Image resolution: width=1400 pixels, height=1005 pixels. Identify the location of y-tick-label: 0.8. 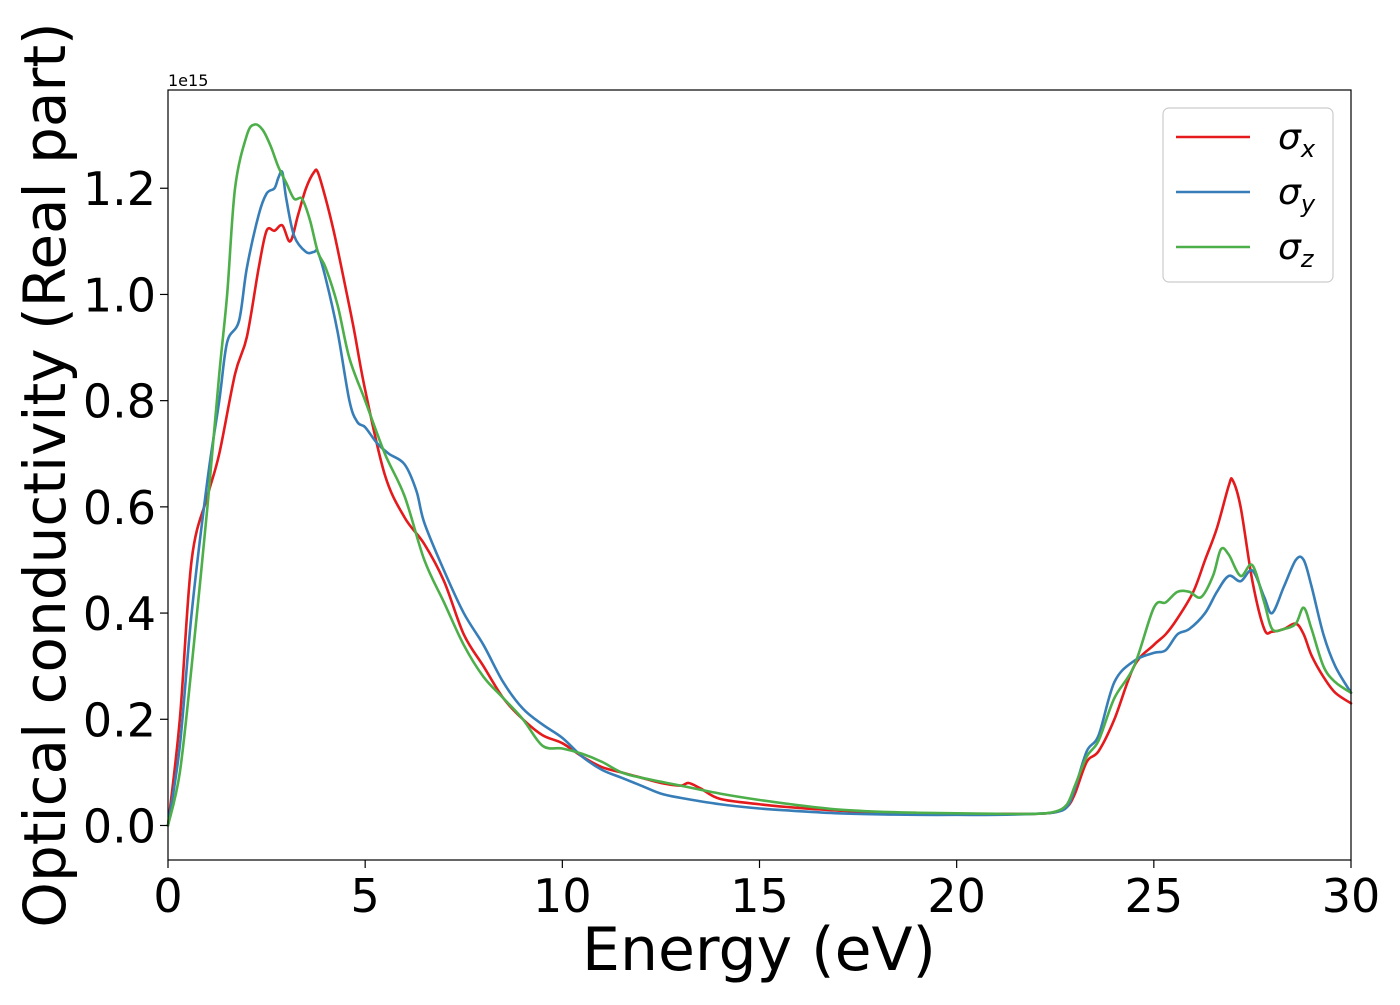
(119, 402).